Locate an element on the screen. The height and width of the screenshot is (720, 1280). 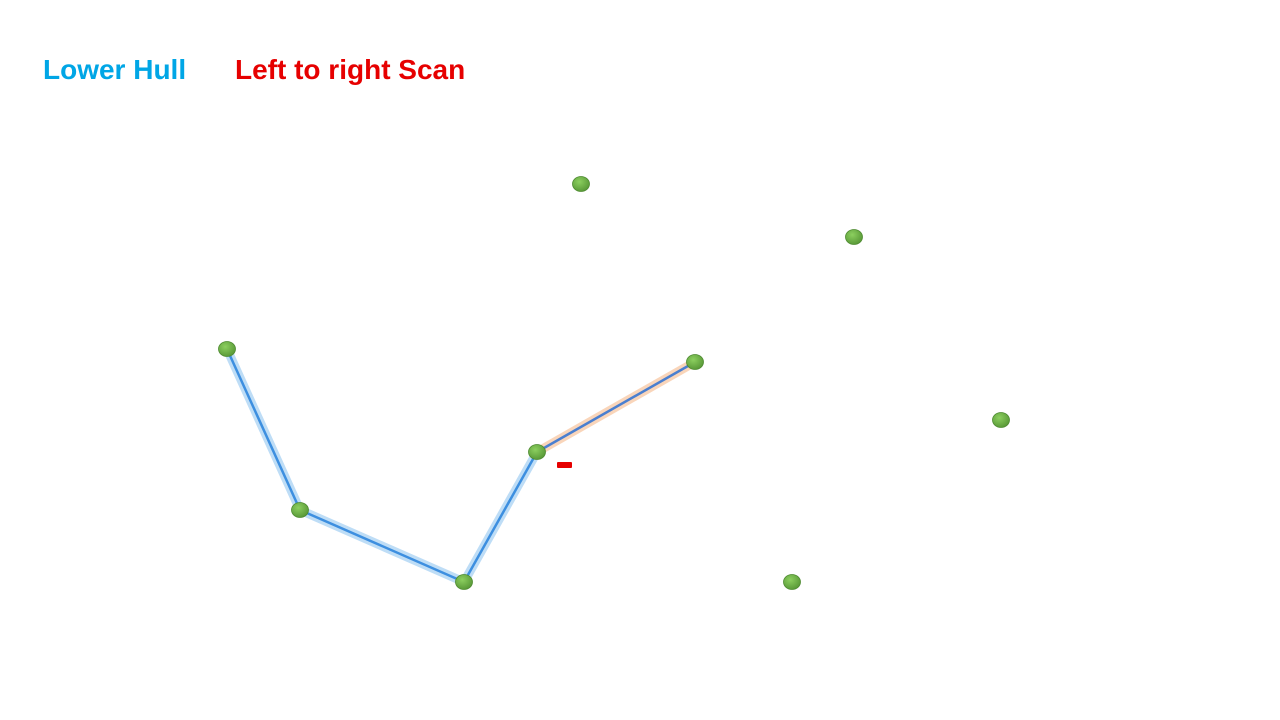
scan-title: Left to right Scan is located at coordinates (350, 69).